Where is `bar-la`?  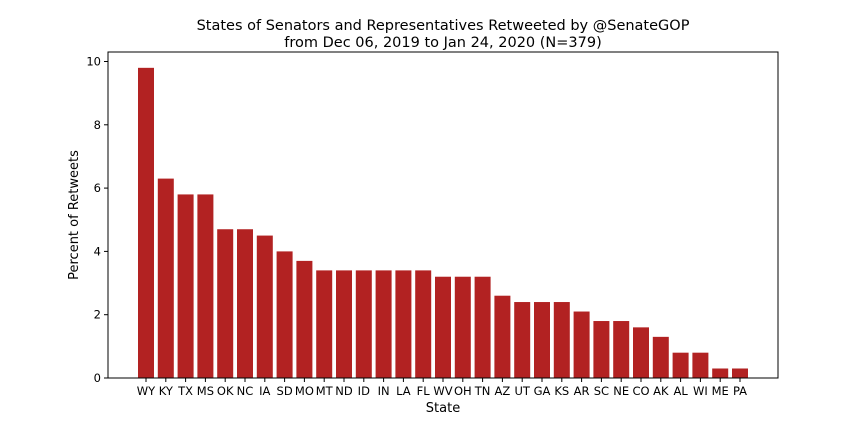 bar-la is located at coordinates (403, 324).